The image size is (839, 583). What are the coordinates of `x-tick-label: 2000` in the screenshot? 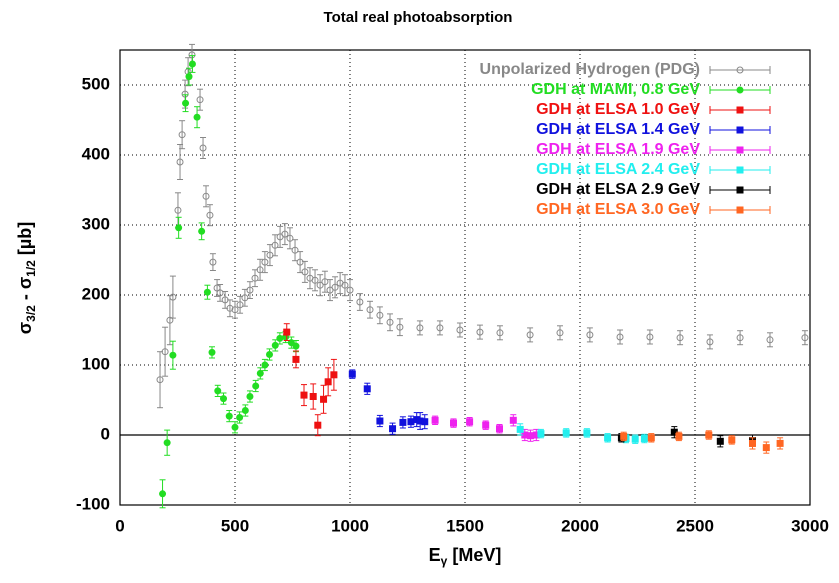 It's located at (580, 525).